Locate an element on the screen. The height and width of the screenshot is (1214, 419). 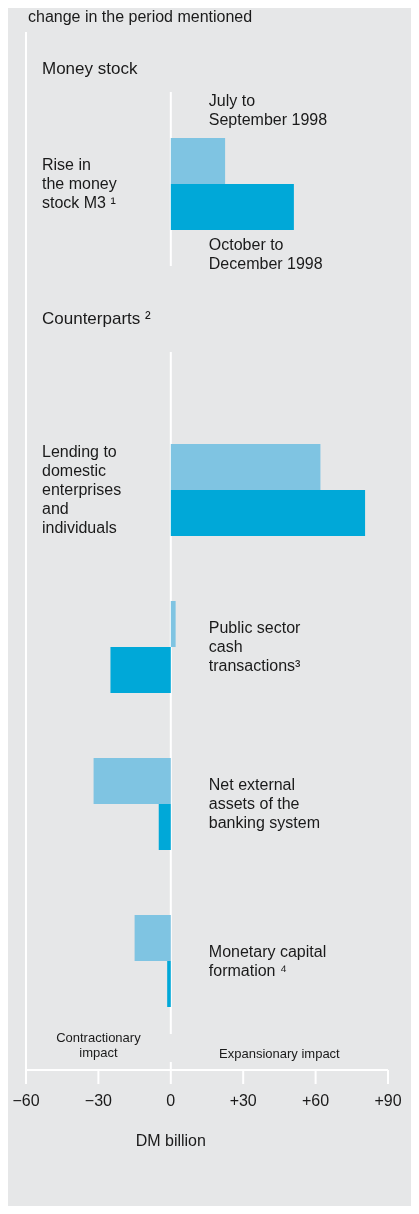
text: change in the period mentioned is located at coordinates (140, 16).